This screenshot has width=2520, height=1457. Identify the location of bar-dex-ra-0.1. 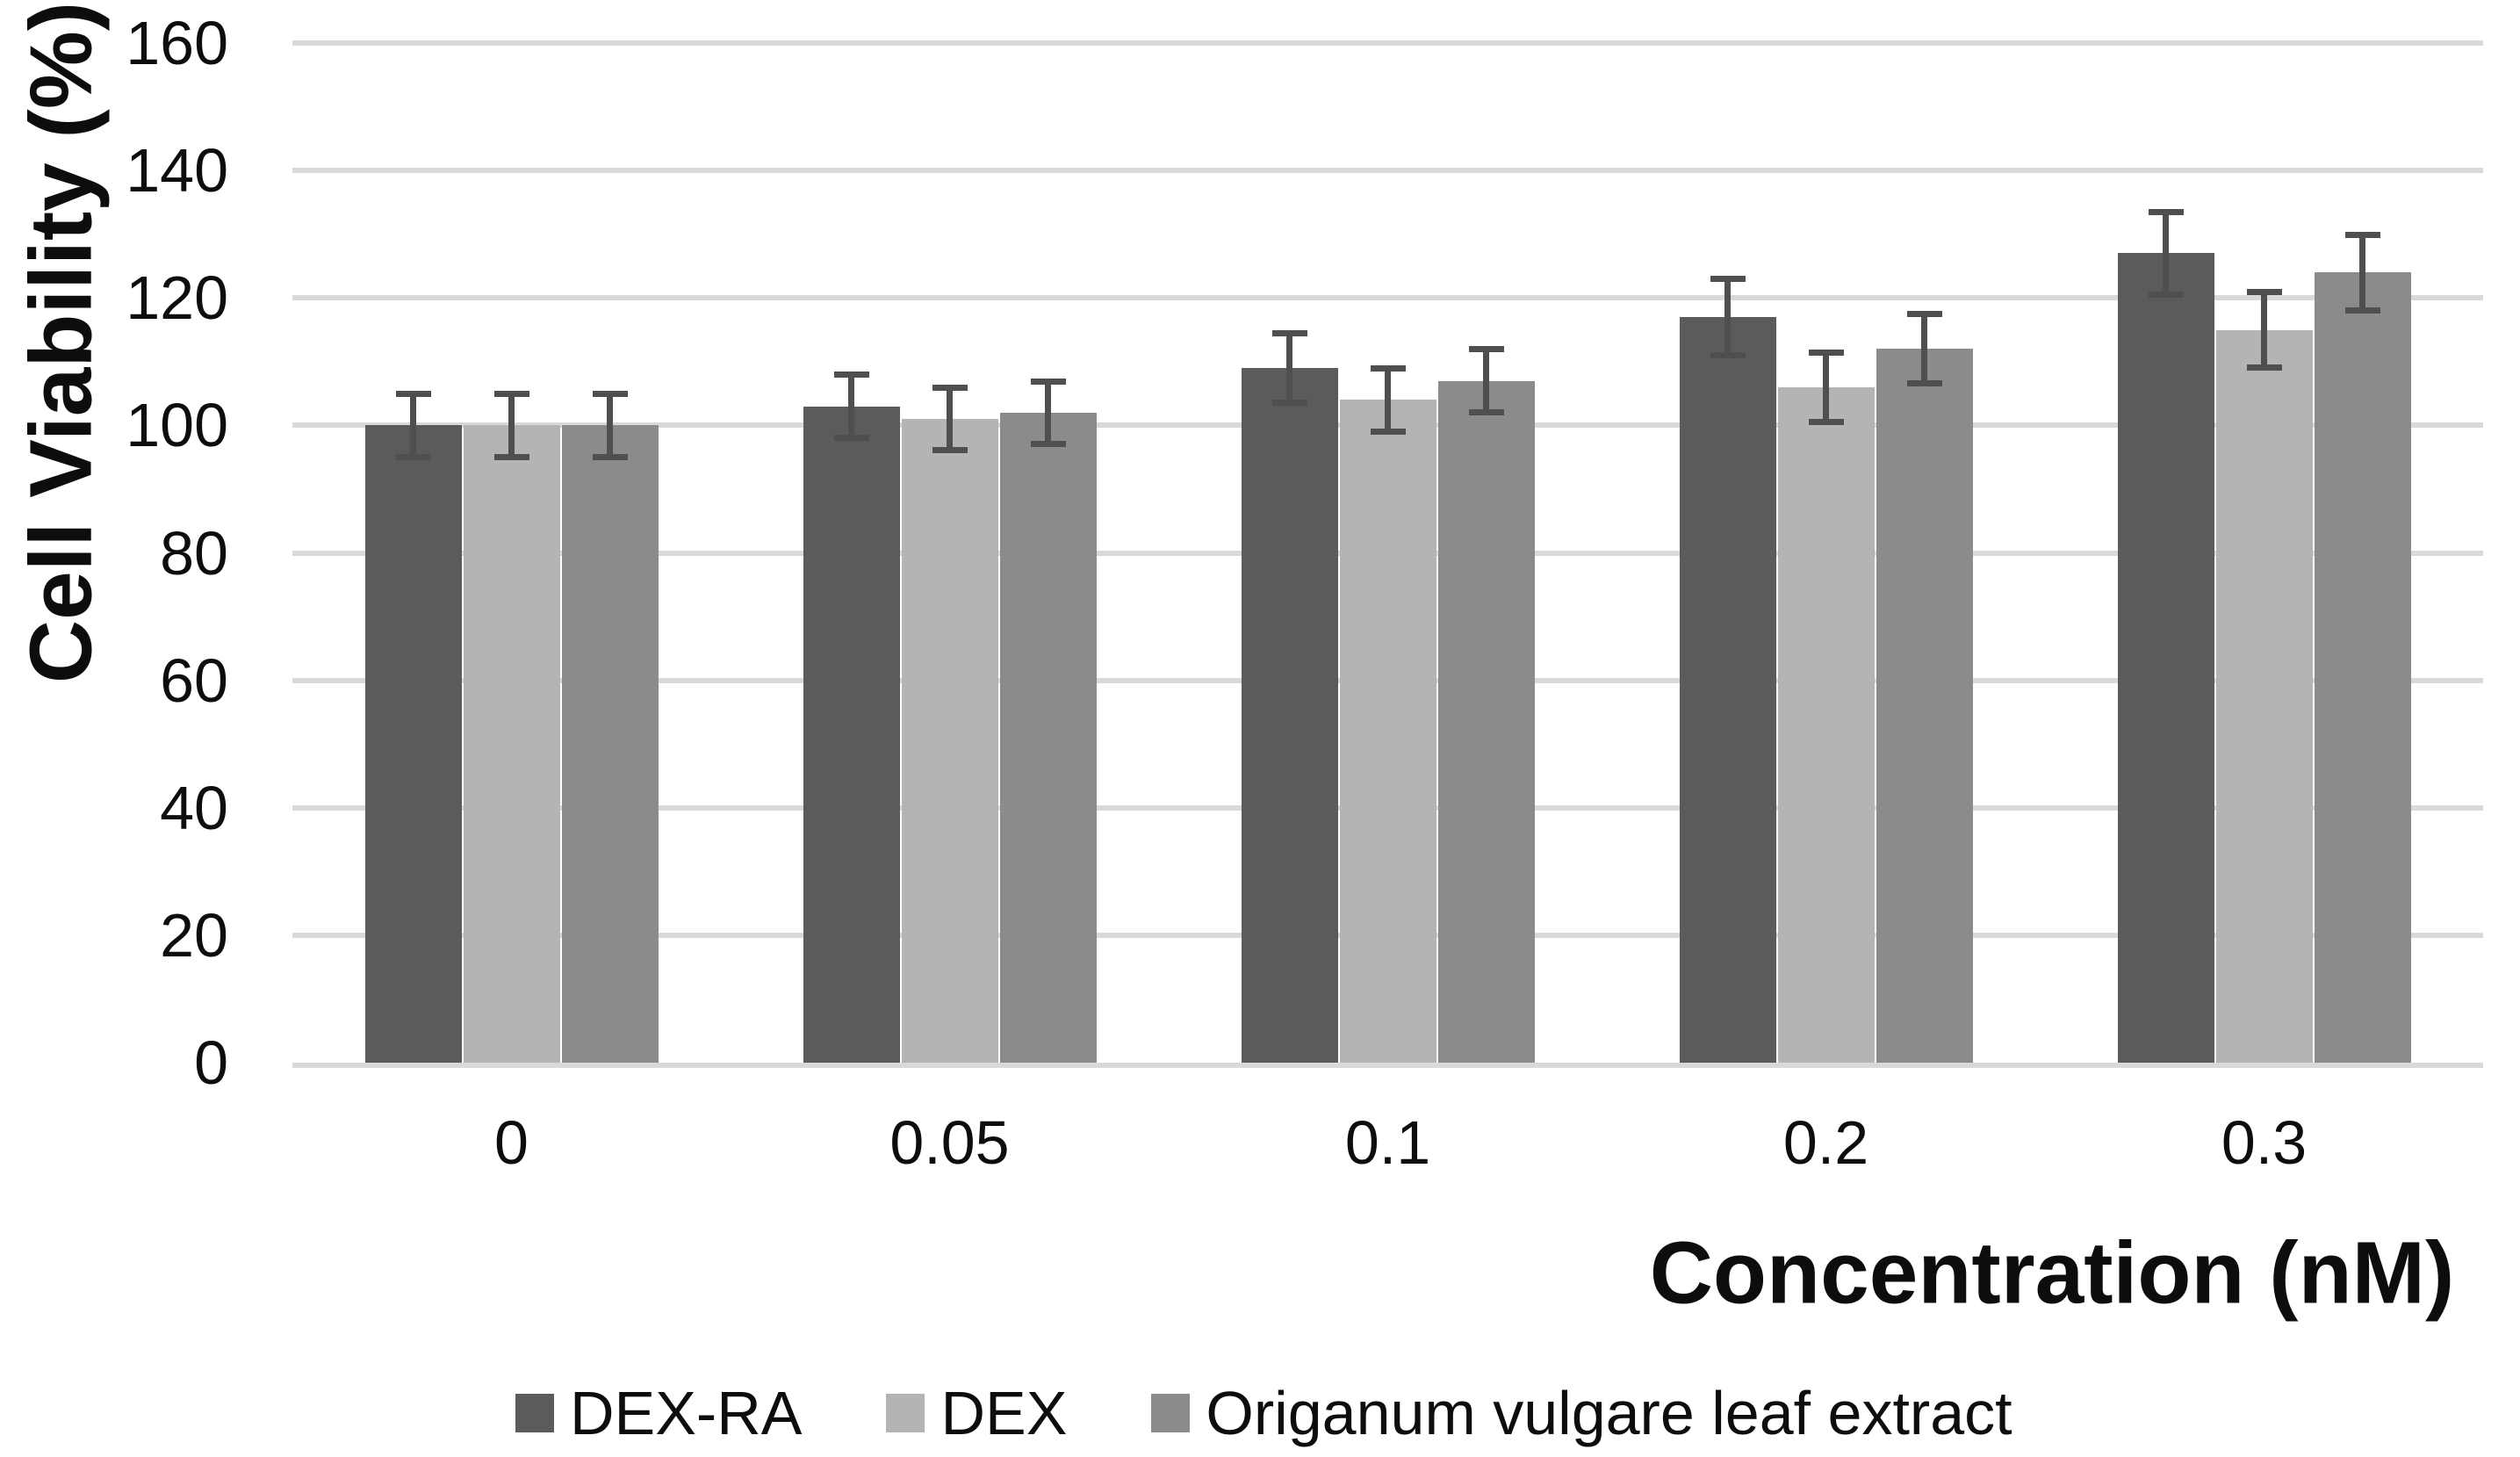
(1289, 715).